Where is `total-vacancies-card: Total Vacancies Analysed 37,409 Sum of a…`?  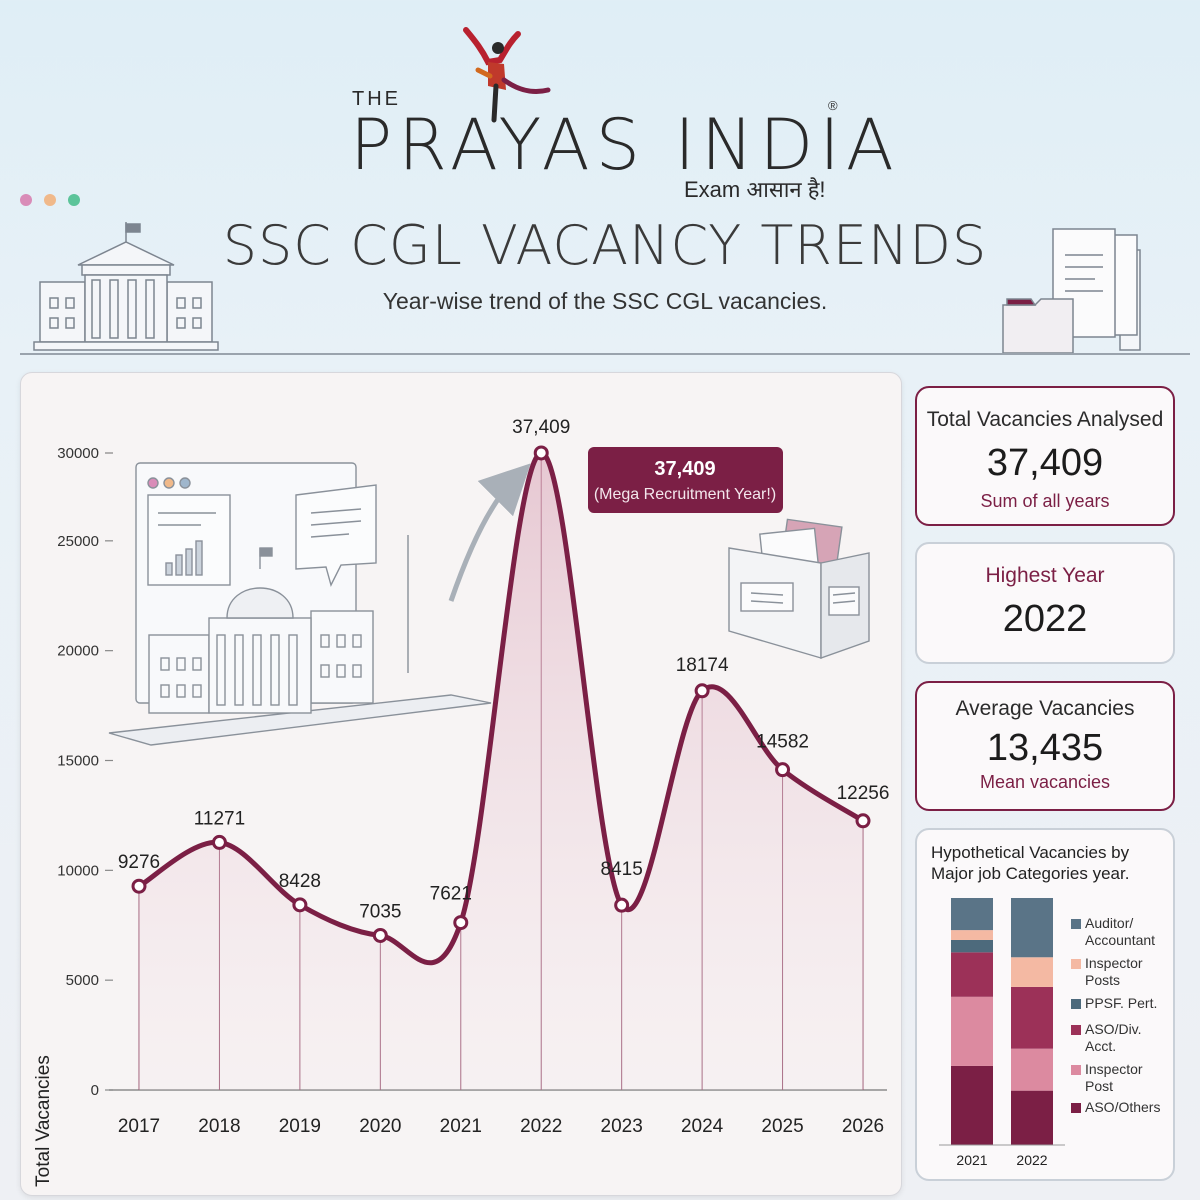
total-vacancies-card: Total Vacancies Analysed 37,409 Sum of a… is located at coordinates (1045, 456).